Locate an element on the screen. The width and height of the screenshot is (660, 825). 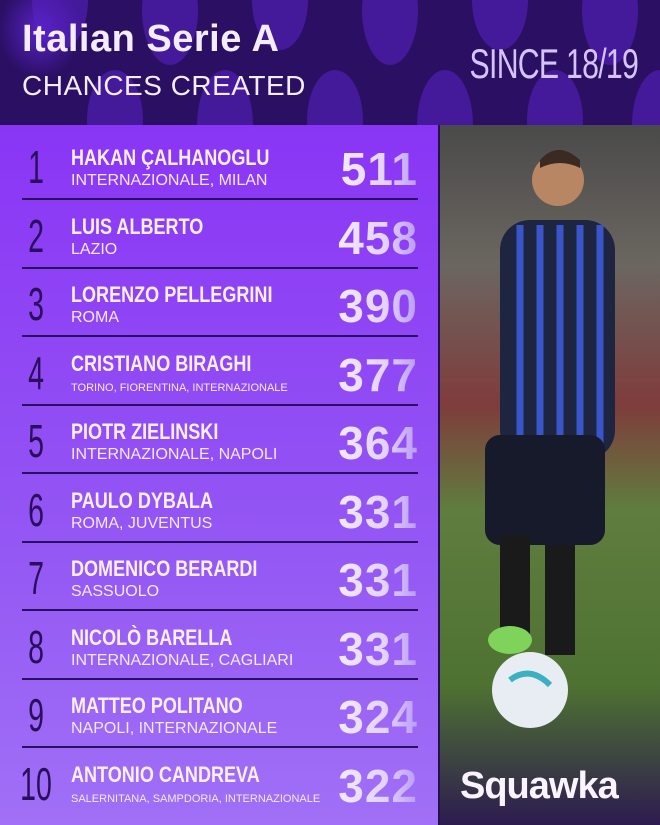
rank-number: 5 is located at coordinates (36, 441).